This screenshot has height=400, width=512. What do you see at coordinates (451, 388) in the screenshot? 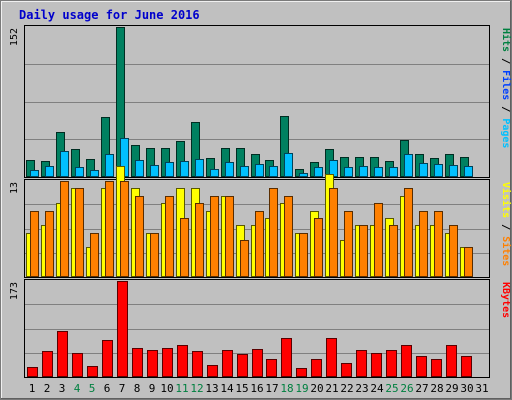
I see `x-tick-label-29: 29` at bounding box center [451, 388].